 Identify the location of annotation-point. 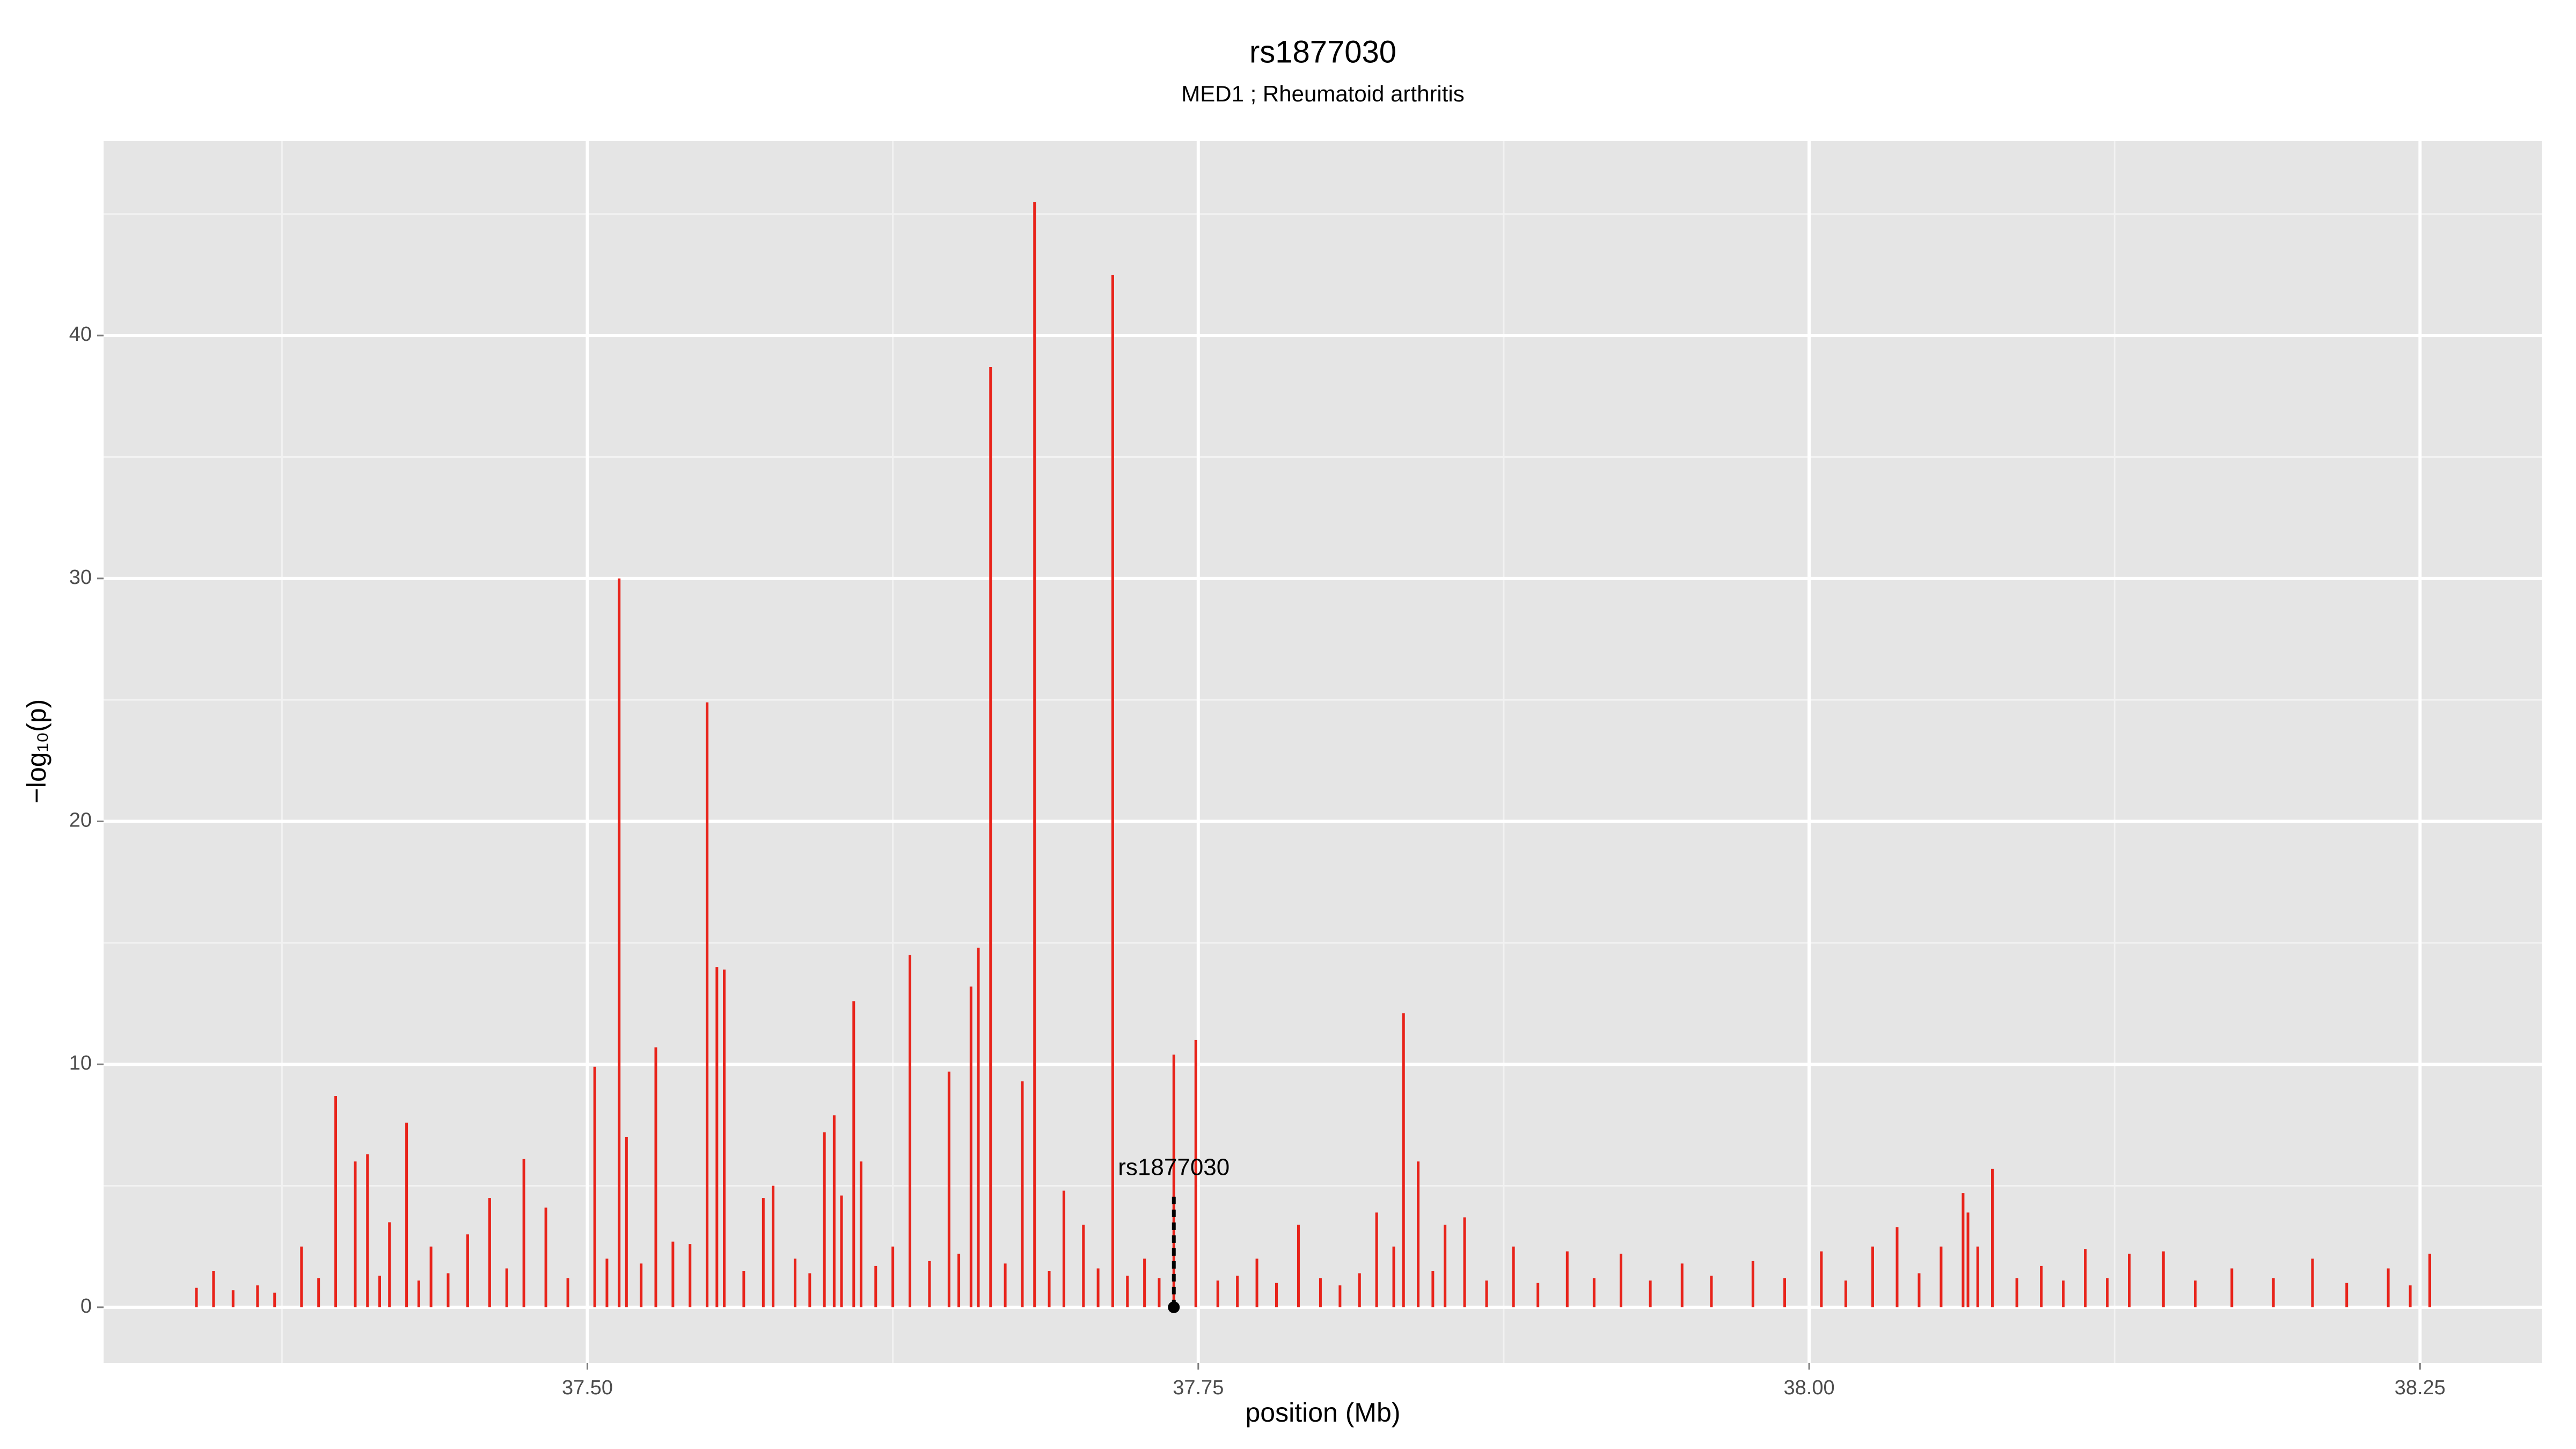
(1174, 1307).